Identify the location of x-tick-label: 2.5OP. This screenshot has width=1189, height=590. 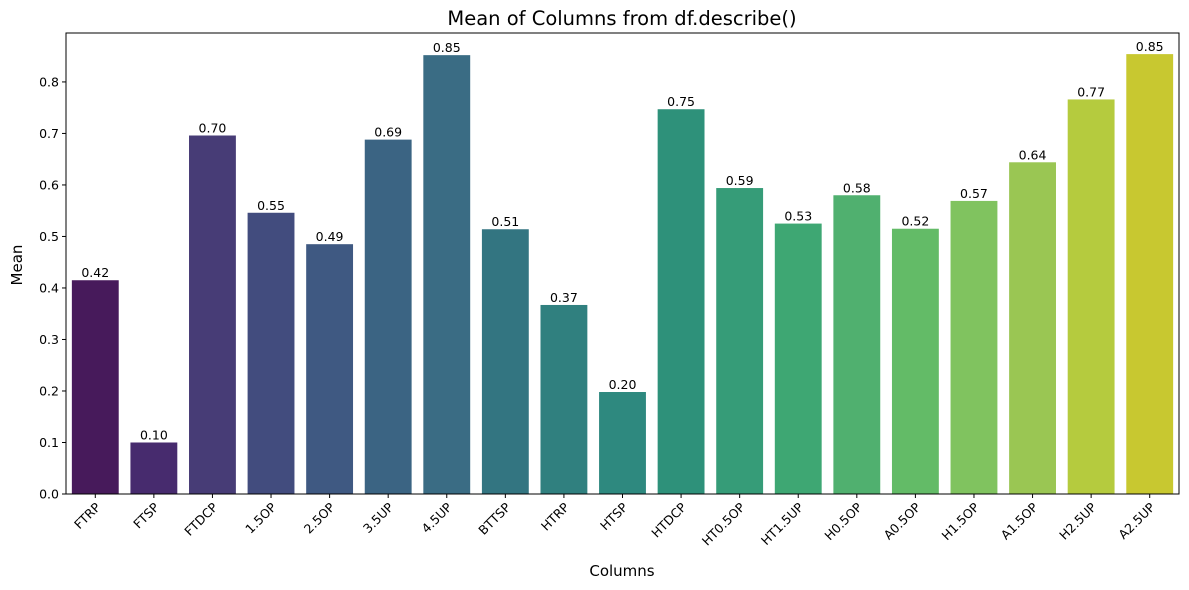
(319, 517).